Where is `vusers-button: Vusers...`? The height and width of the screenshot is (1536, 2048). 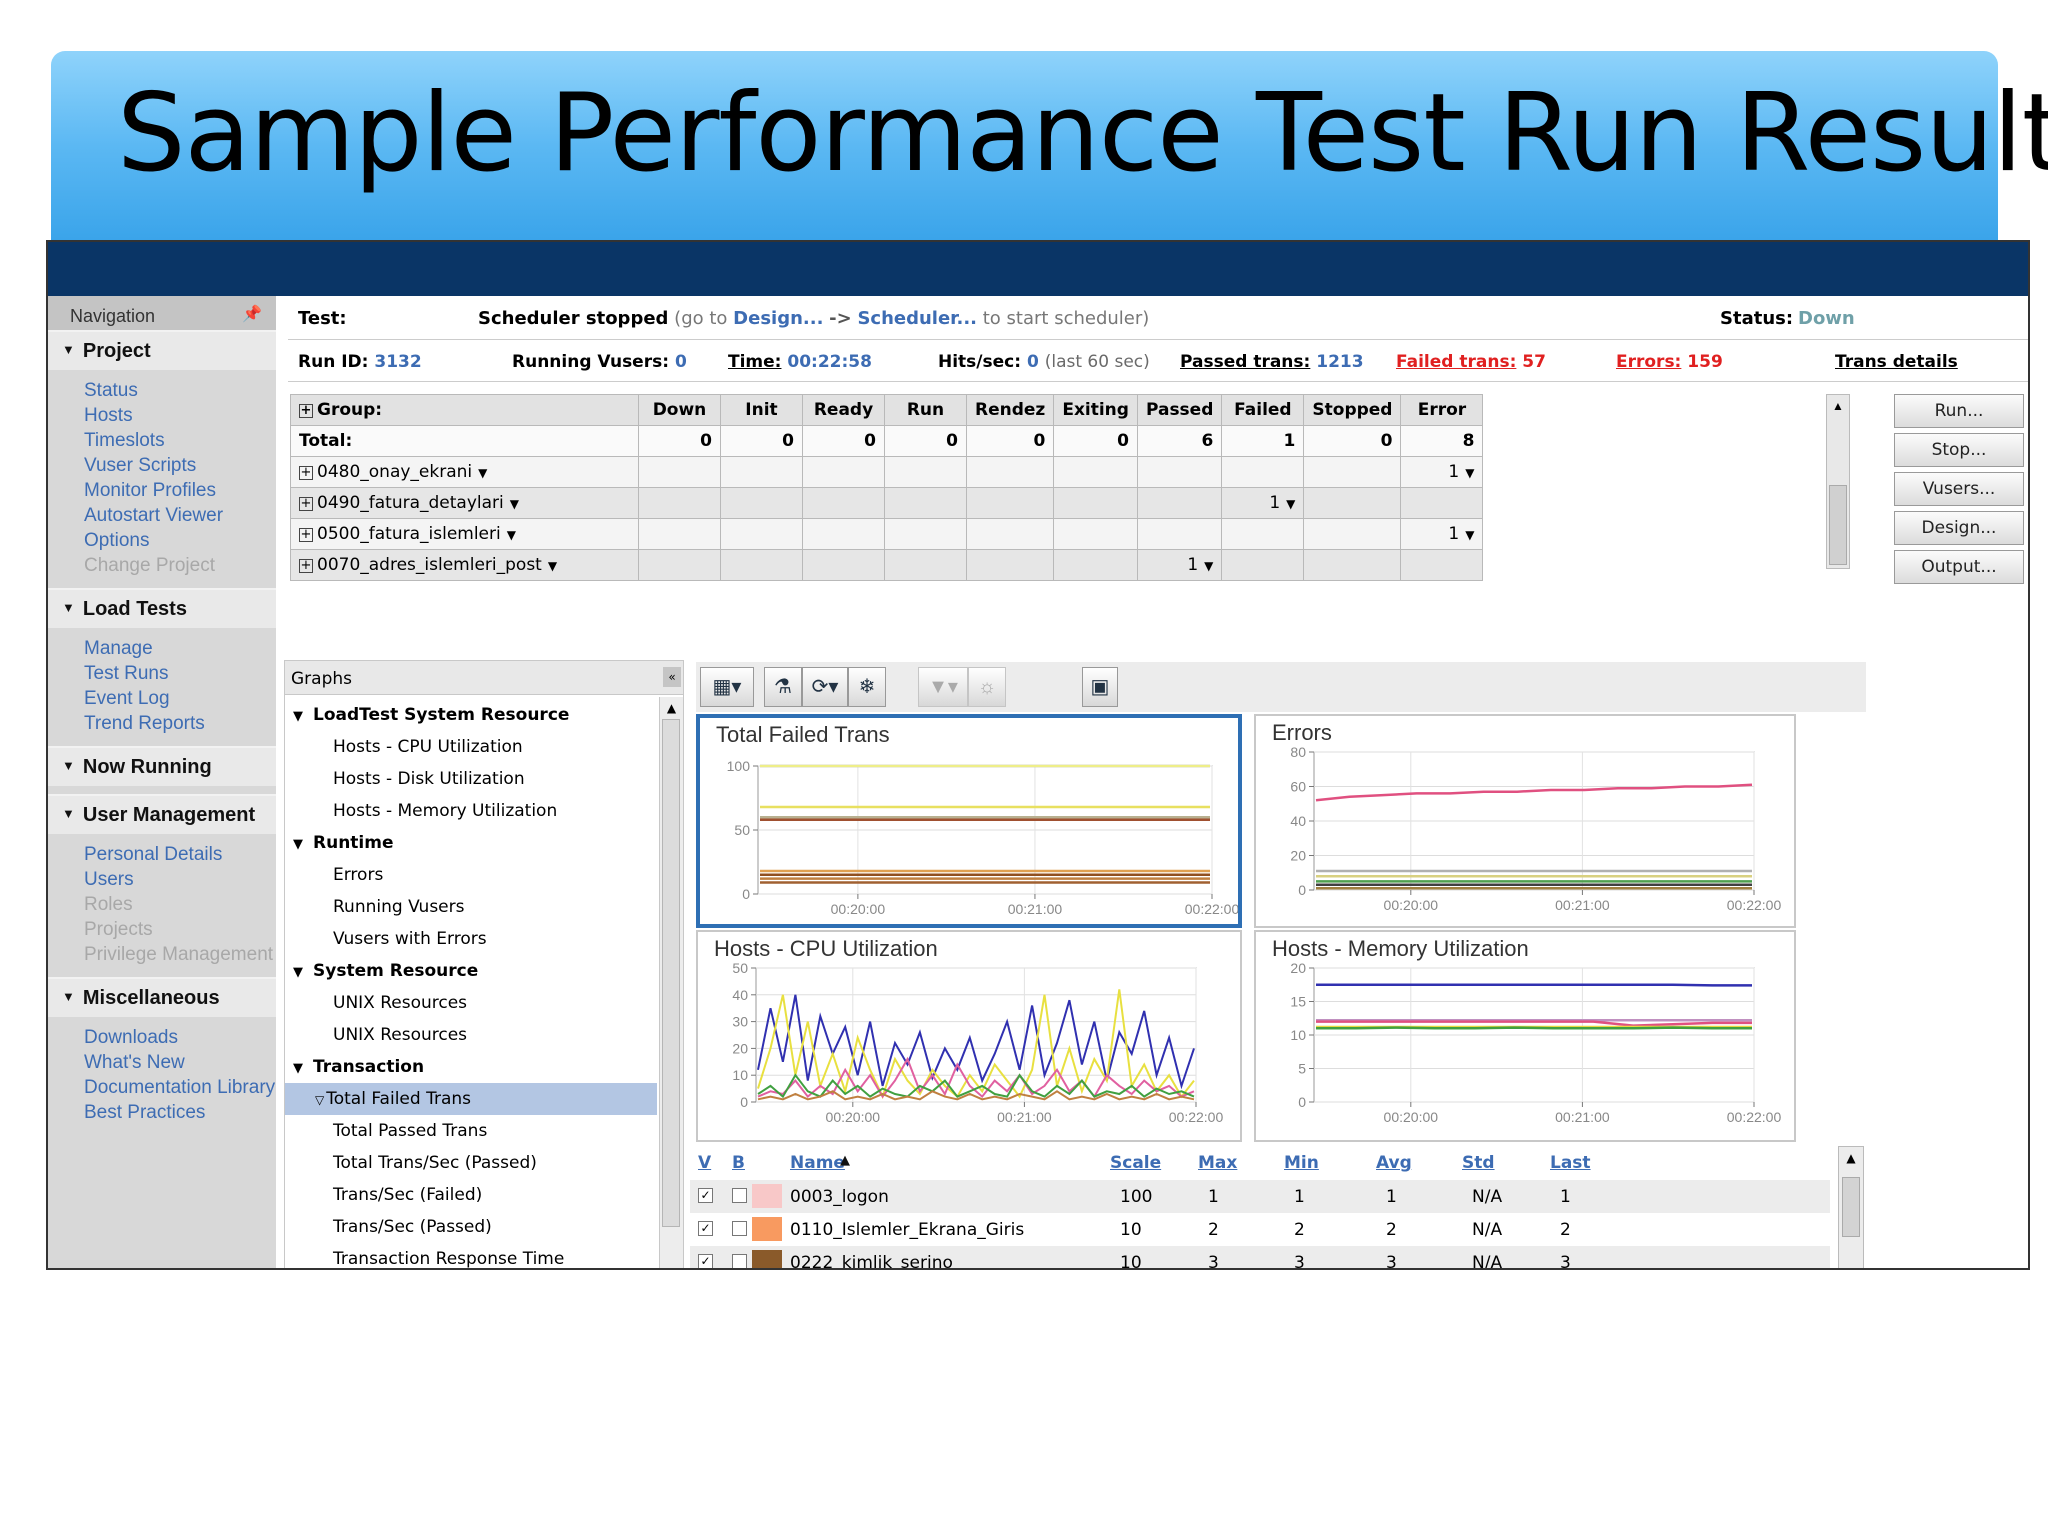 vusers-button: Vusers... is located at coordinates (1959, 489).